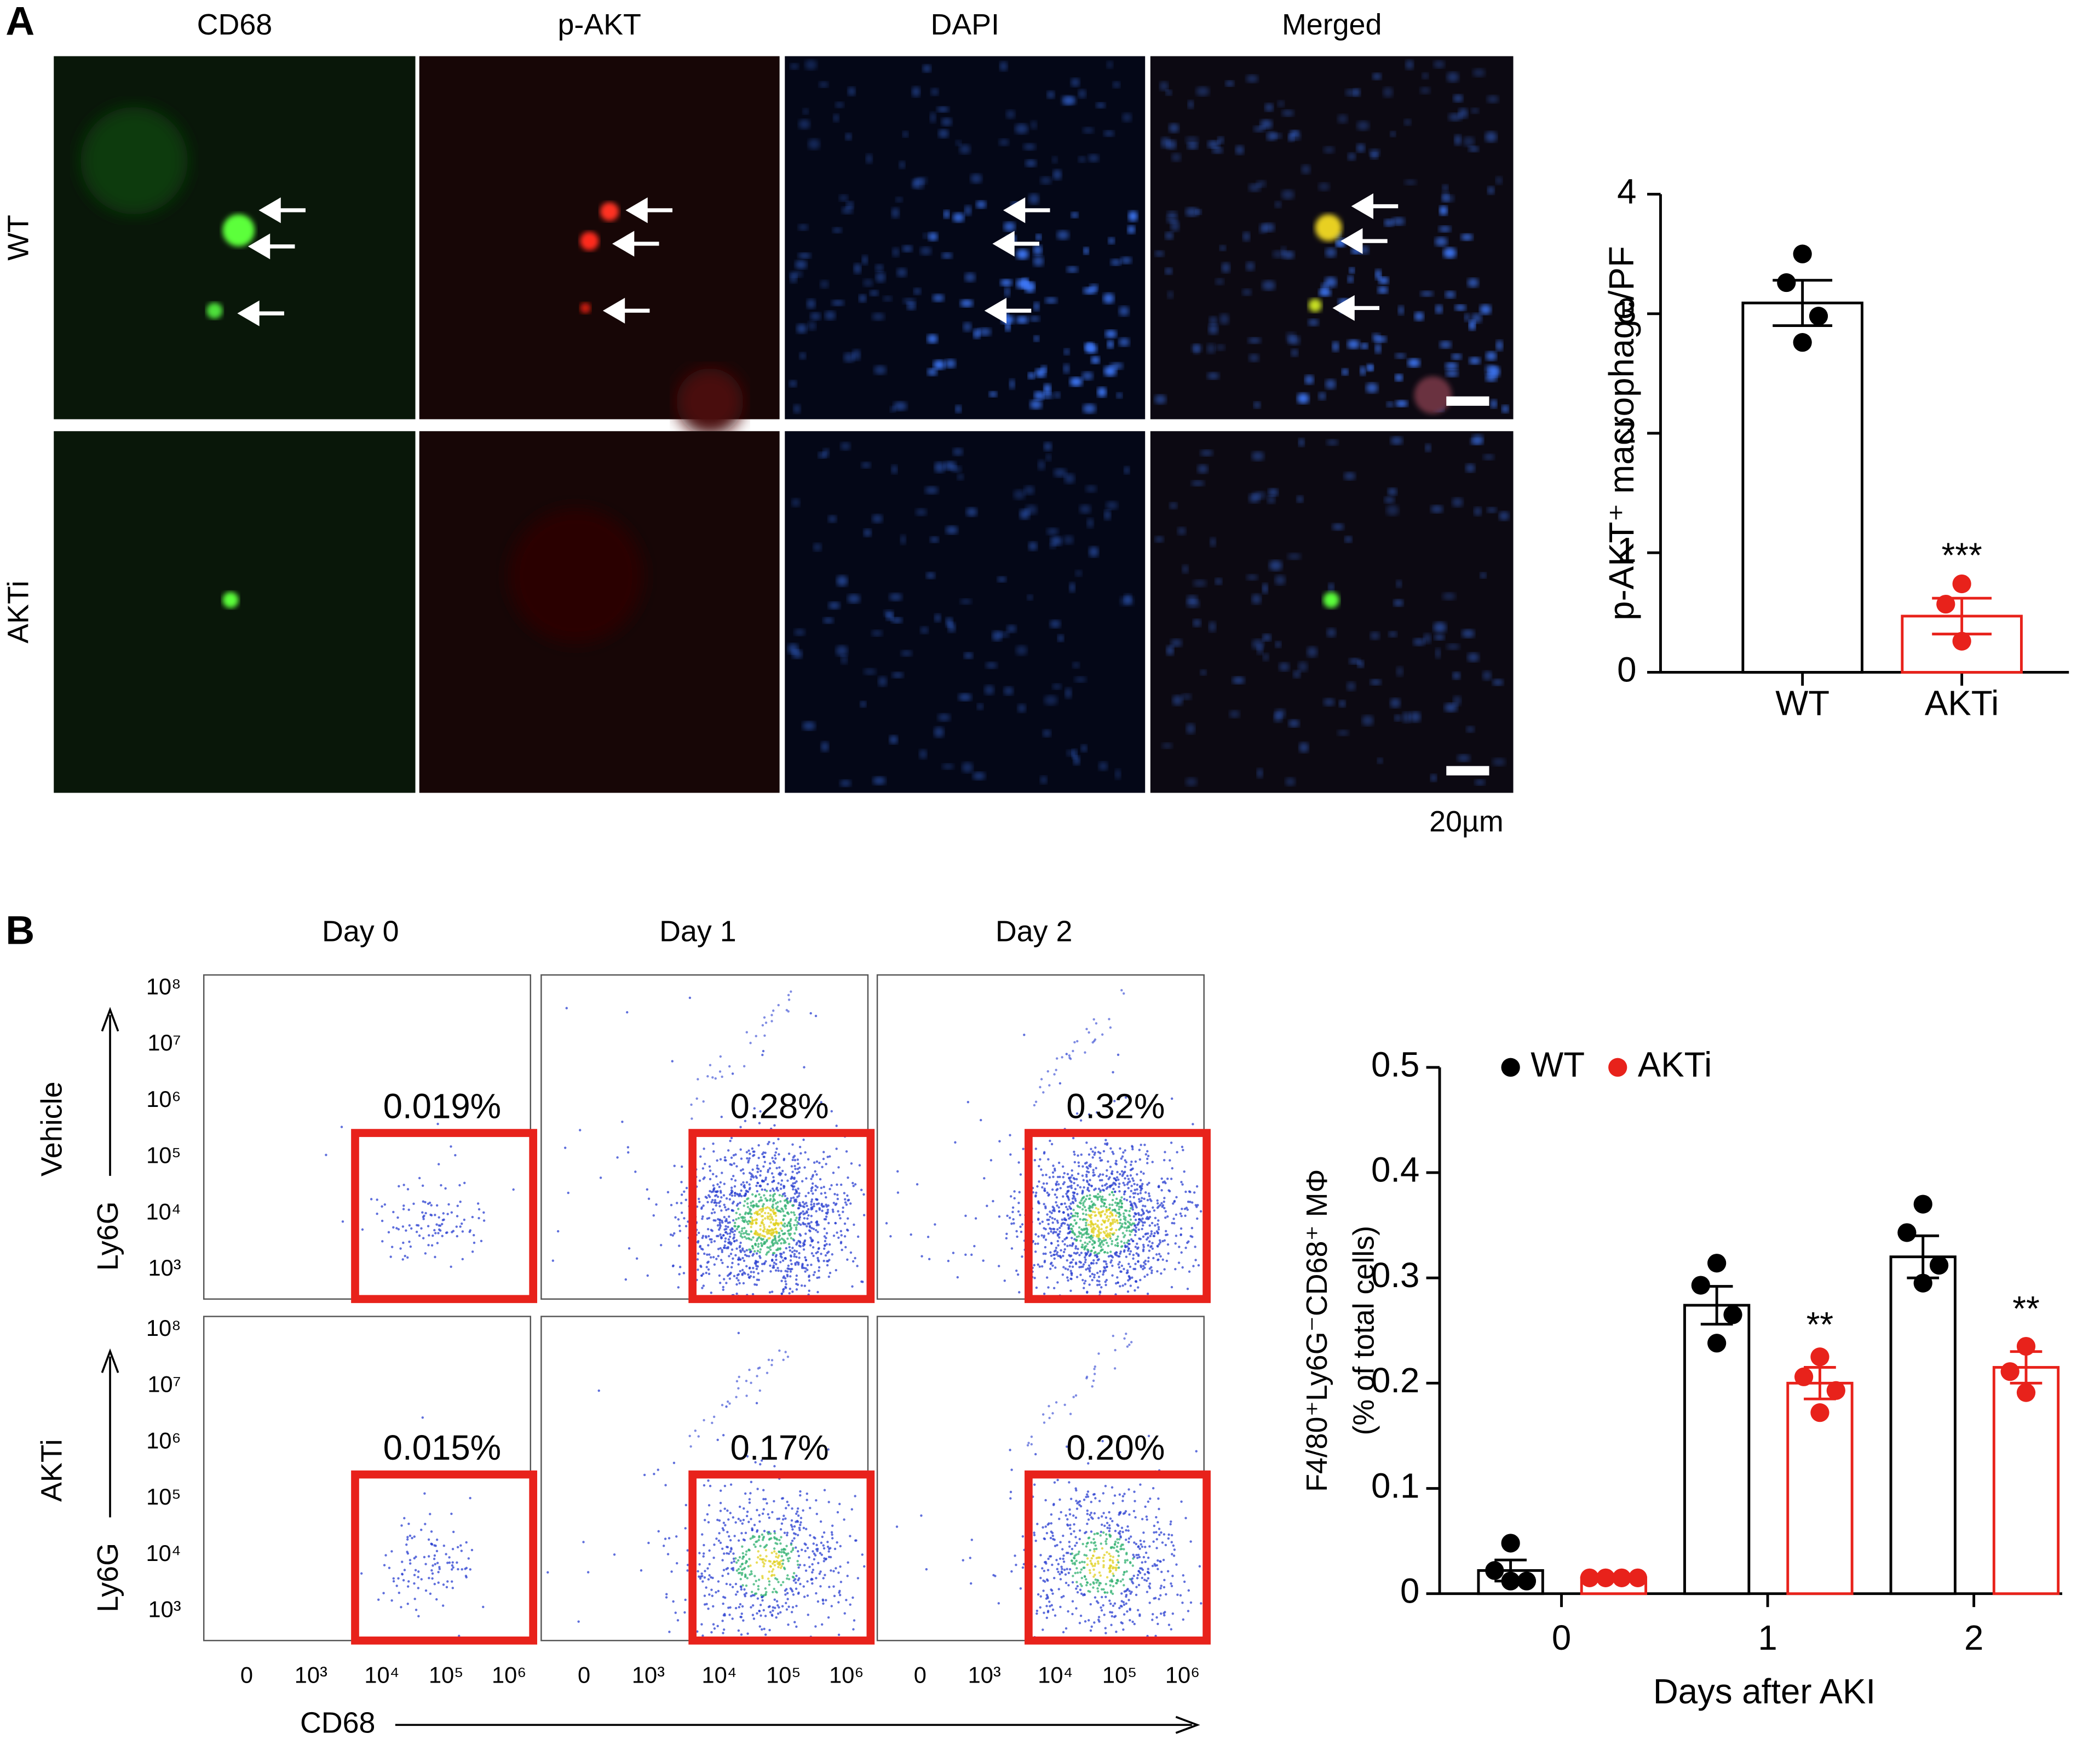 The image size is (2100, 1745). What do you see at coordinates (1314, 306) in the screenshot?
I see `stain` at bounding box center [1314, 306].